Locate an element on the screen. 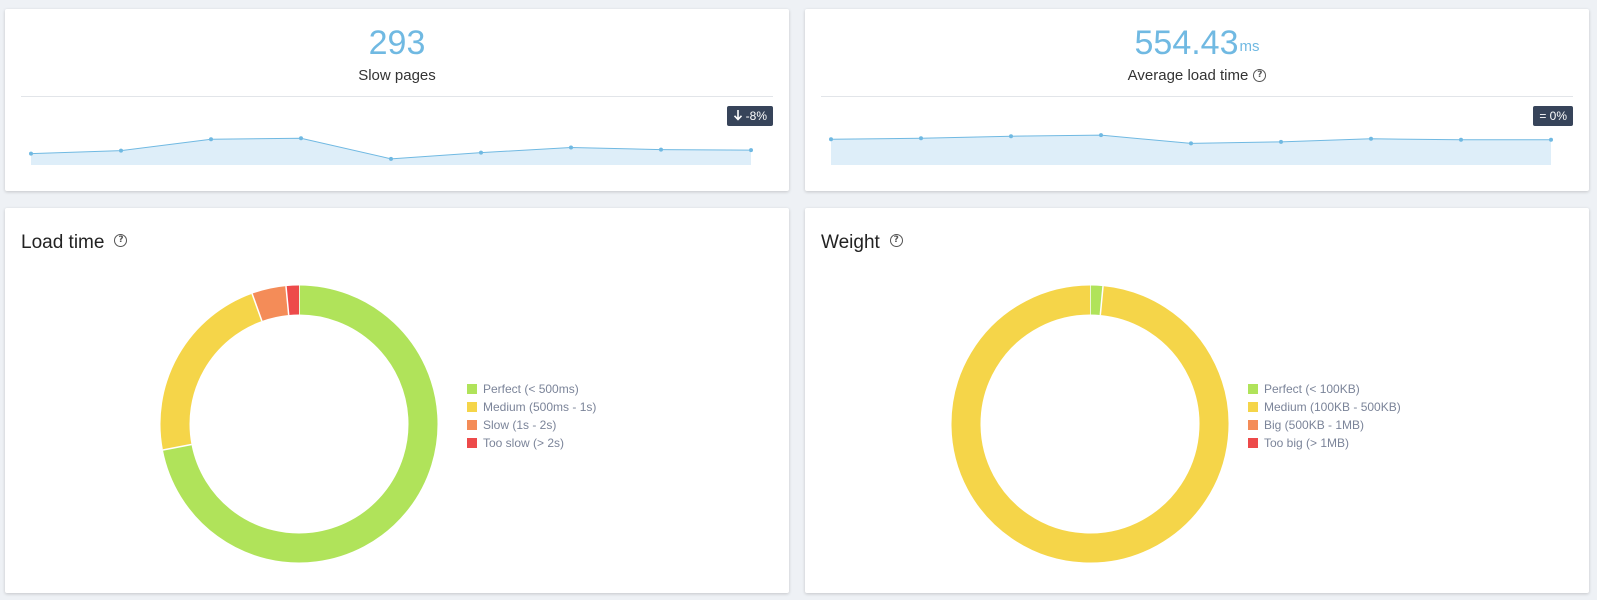 The height and width of the screenshot is (600, 1597). weight-legend-item: Perfect (< 100KB) is located at coordinates (1324, 389).